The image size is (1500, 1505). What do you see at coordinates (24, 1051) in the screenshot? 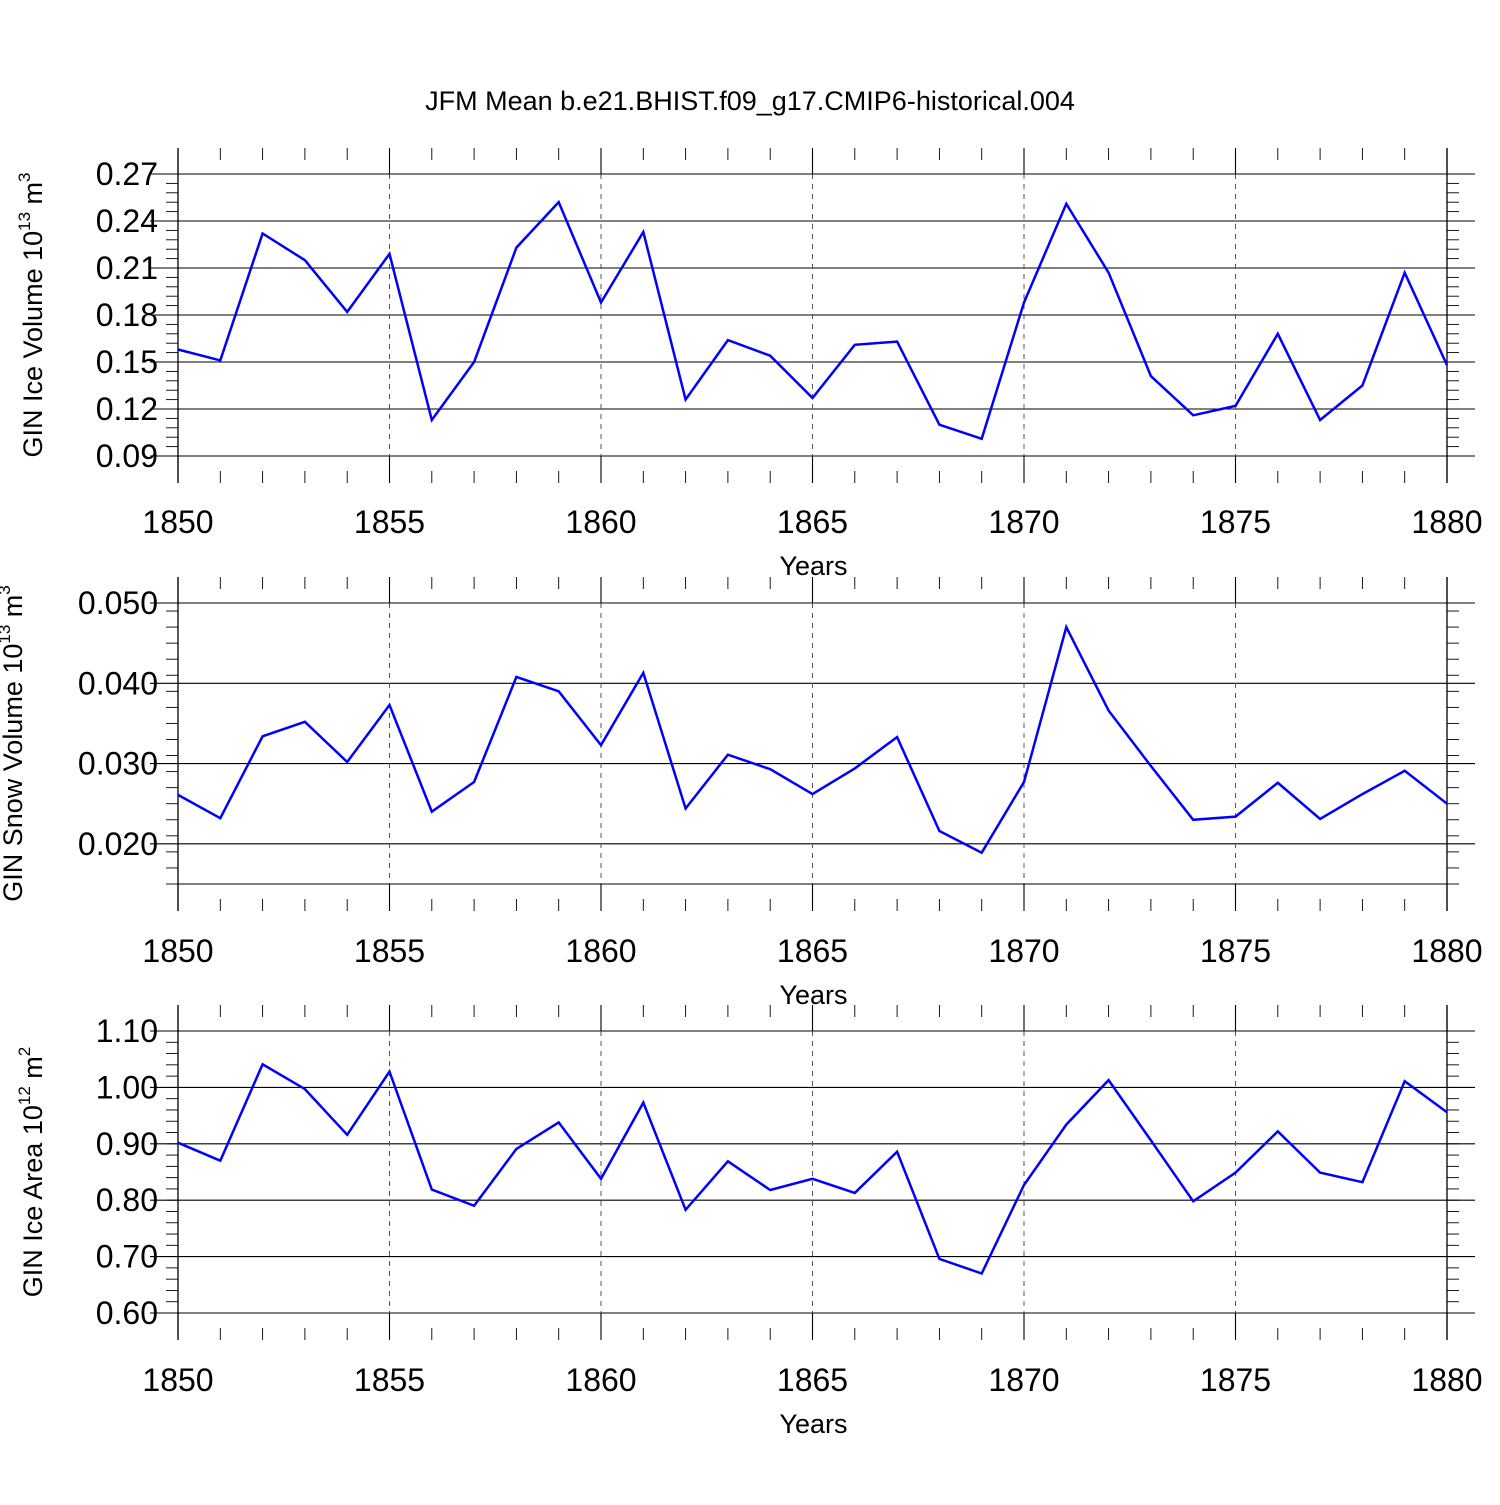
I see `y-axis-label-superscript: 2` at bounding box center [24, 1051].